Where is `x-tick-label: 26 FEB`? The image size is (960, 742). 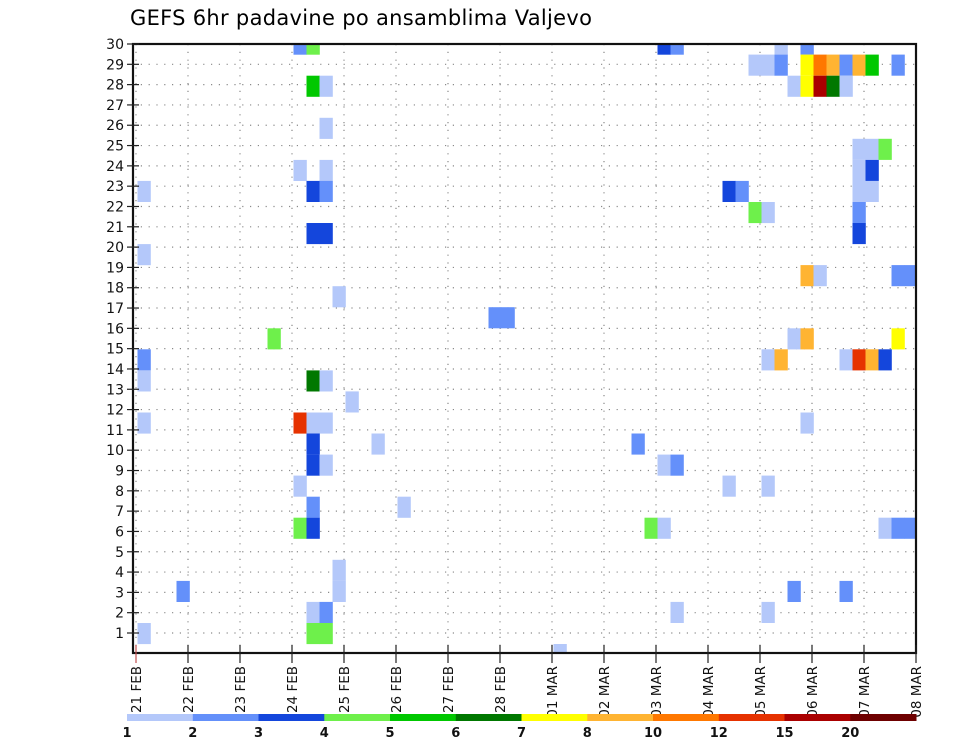 x-tick-label: 26 FEB is located at coordinates (397, 689).